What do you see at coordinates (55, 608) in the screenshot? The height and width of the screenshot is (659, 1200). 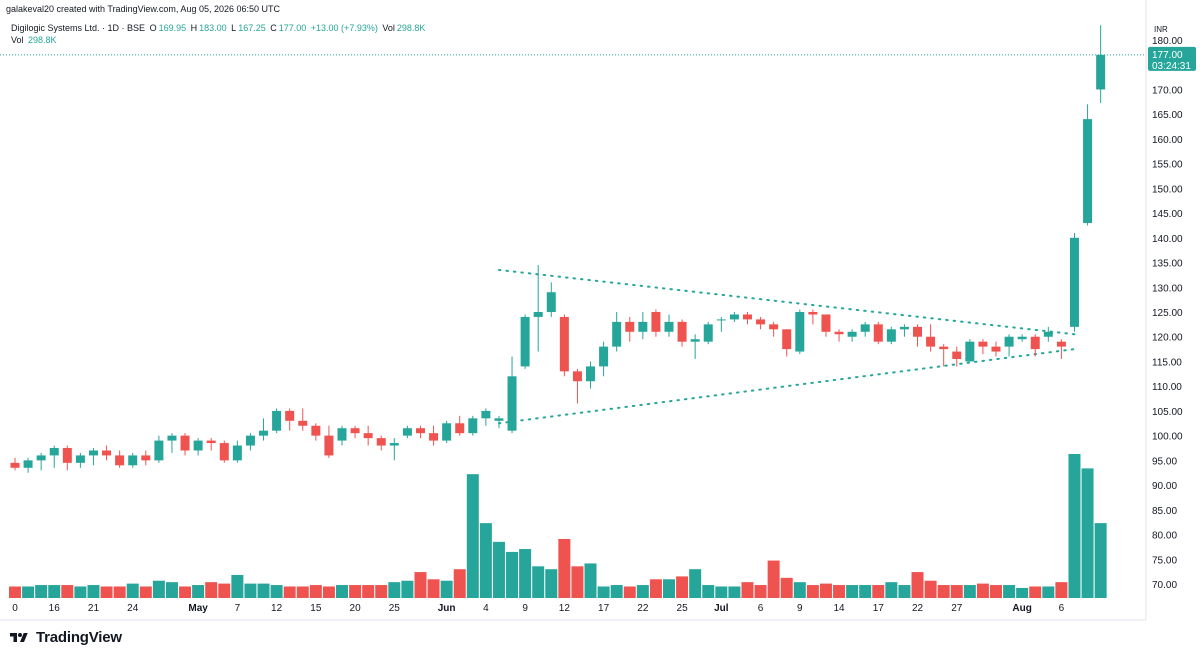 I see `time-tick-label: 16` at bounding box center [55, 608].